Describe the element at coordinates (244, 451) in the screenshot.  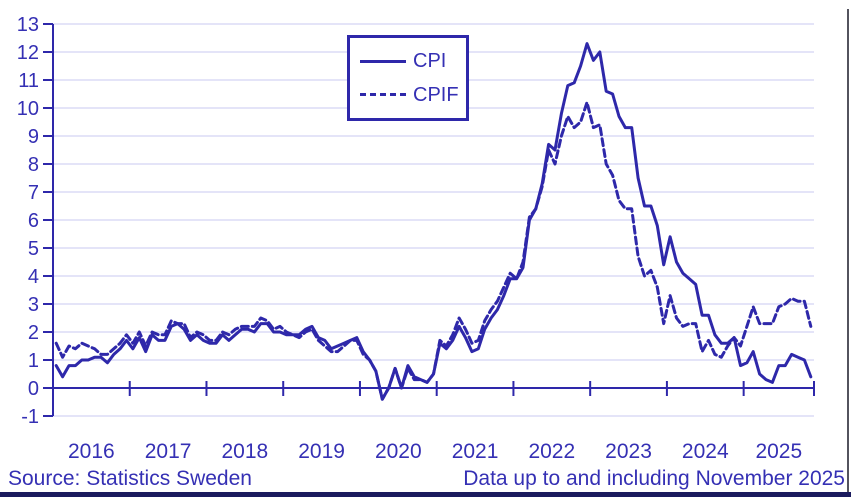
I see `x-tick-label: 2018` at that location.